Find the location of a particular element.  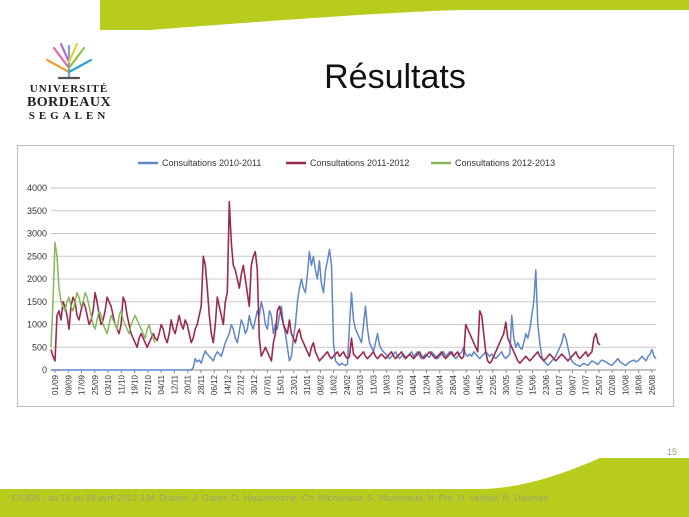

x-tick-label: 09/09 is located at coordinates (68, 384).